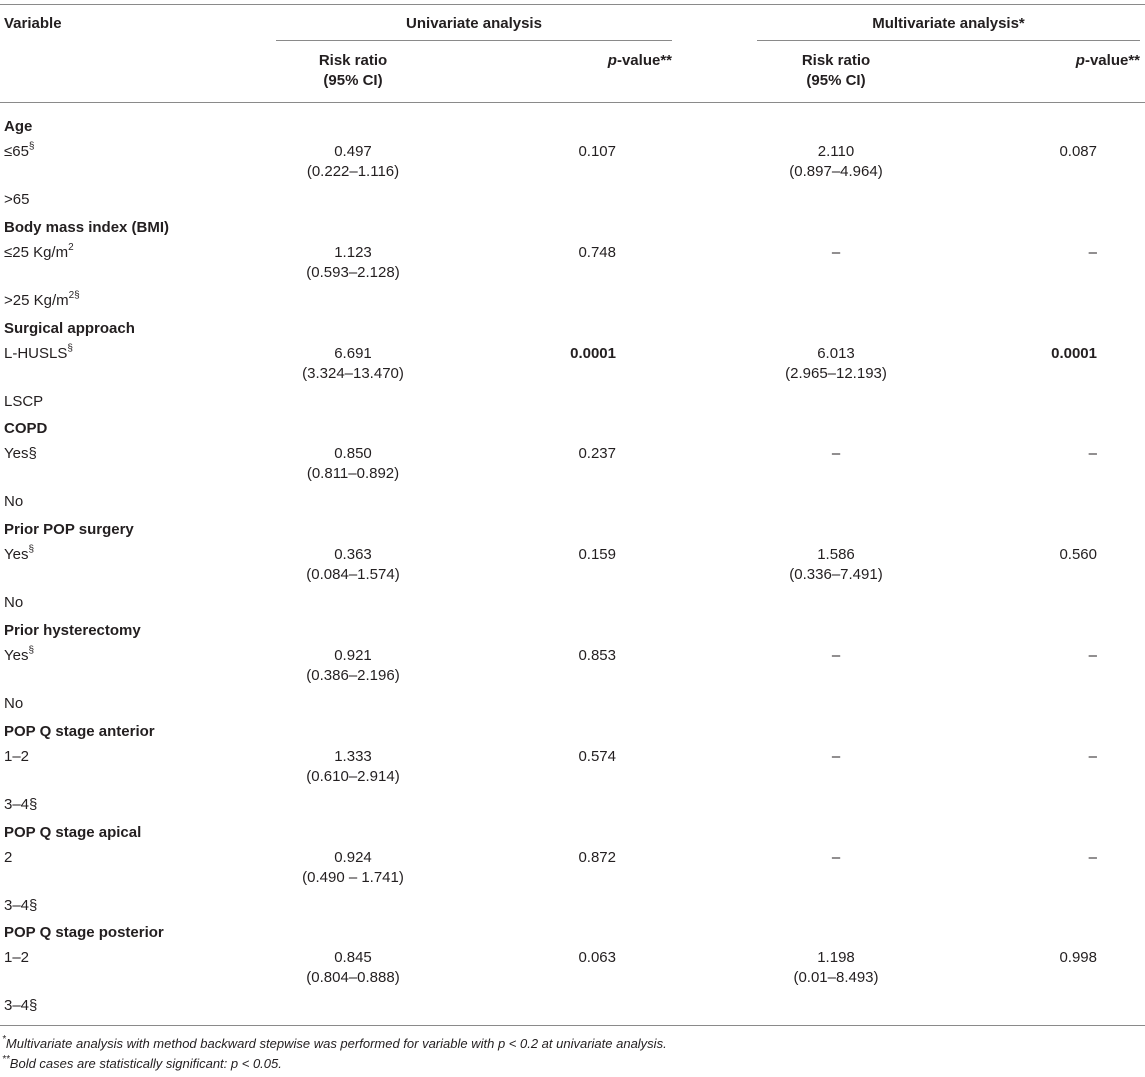 This screenshot has width=1145, height=1077. Describe the element at coordinates (1078, 555) in the screenshot. I see `multi-p-value: 0.560` at that location.